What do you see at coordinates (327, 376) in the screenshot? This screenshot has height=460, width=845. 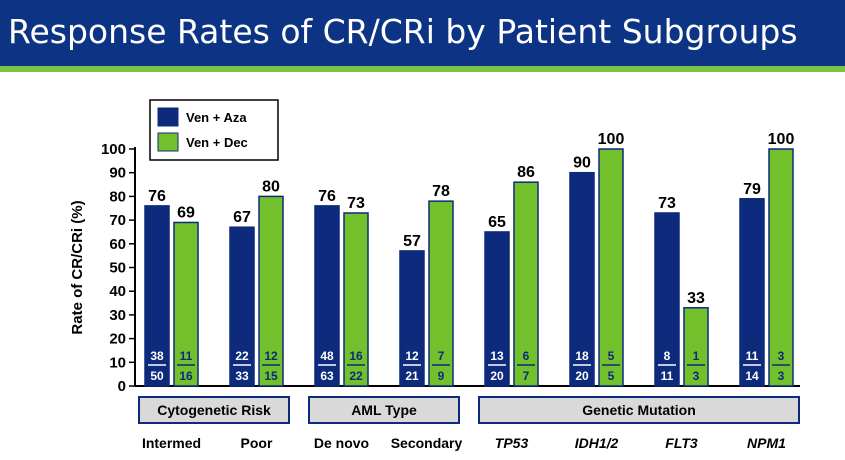 I see `patient-count: 63` at bounding box center [327, 376].